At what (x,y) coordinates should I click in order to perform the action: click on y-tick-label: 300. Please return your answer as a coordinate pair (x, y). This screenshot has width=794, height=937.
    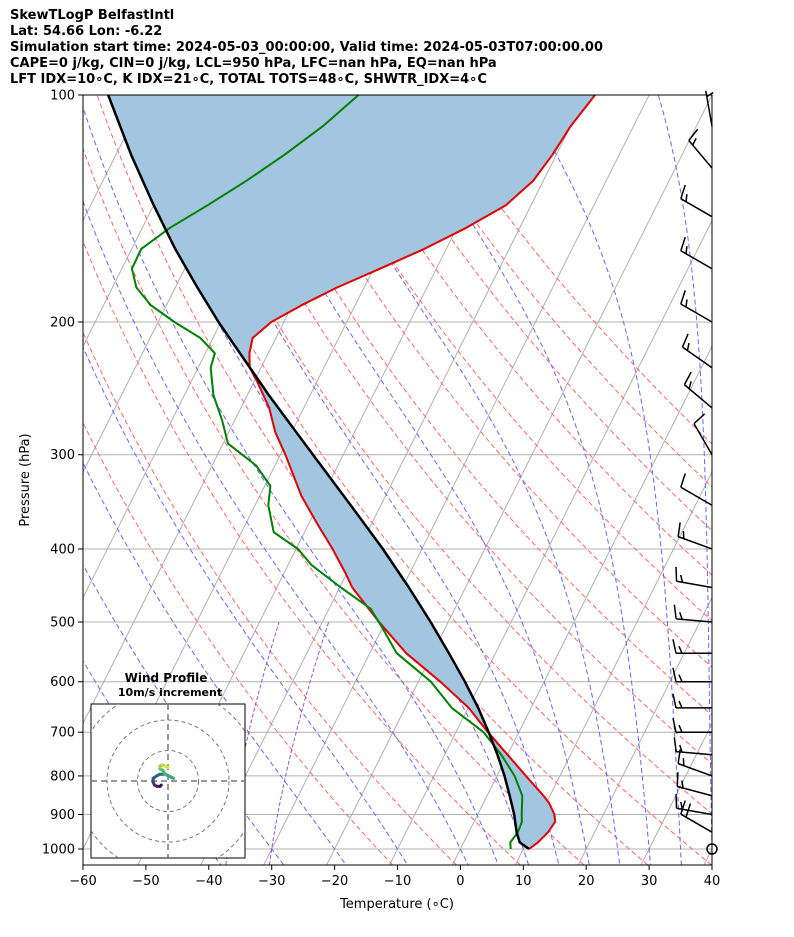
    Looking at the image, I should click on (62, 455).